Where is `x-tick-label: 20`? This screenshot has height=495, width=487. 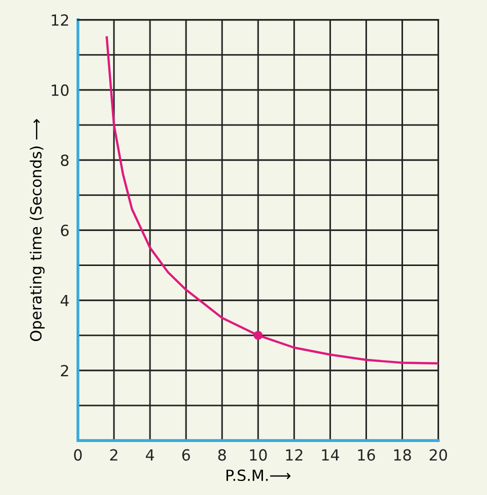
x-tick-label: 20 is located at coordinates (439, 455).